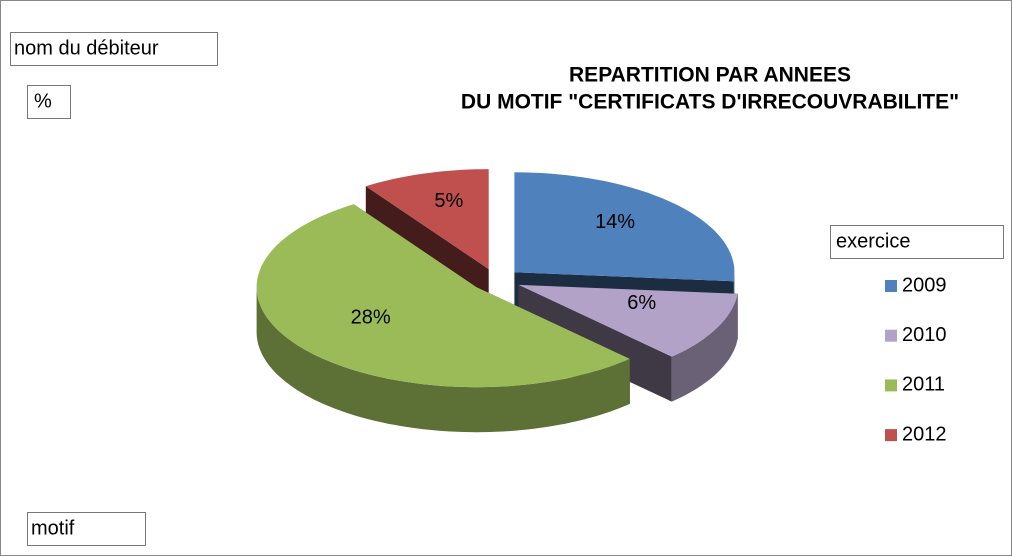 Image resolution: width=1012 pixels, height=556 pixels. I want to click on data-label: 5%, so click(448, 201).